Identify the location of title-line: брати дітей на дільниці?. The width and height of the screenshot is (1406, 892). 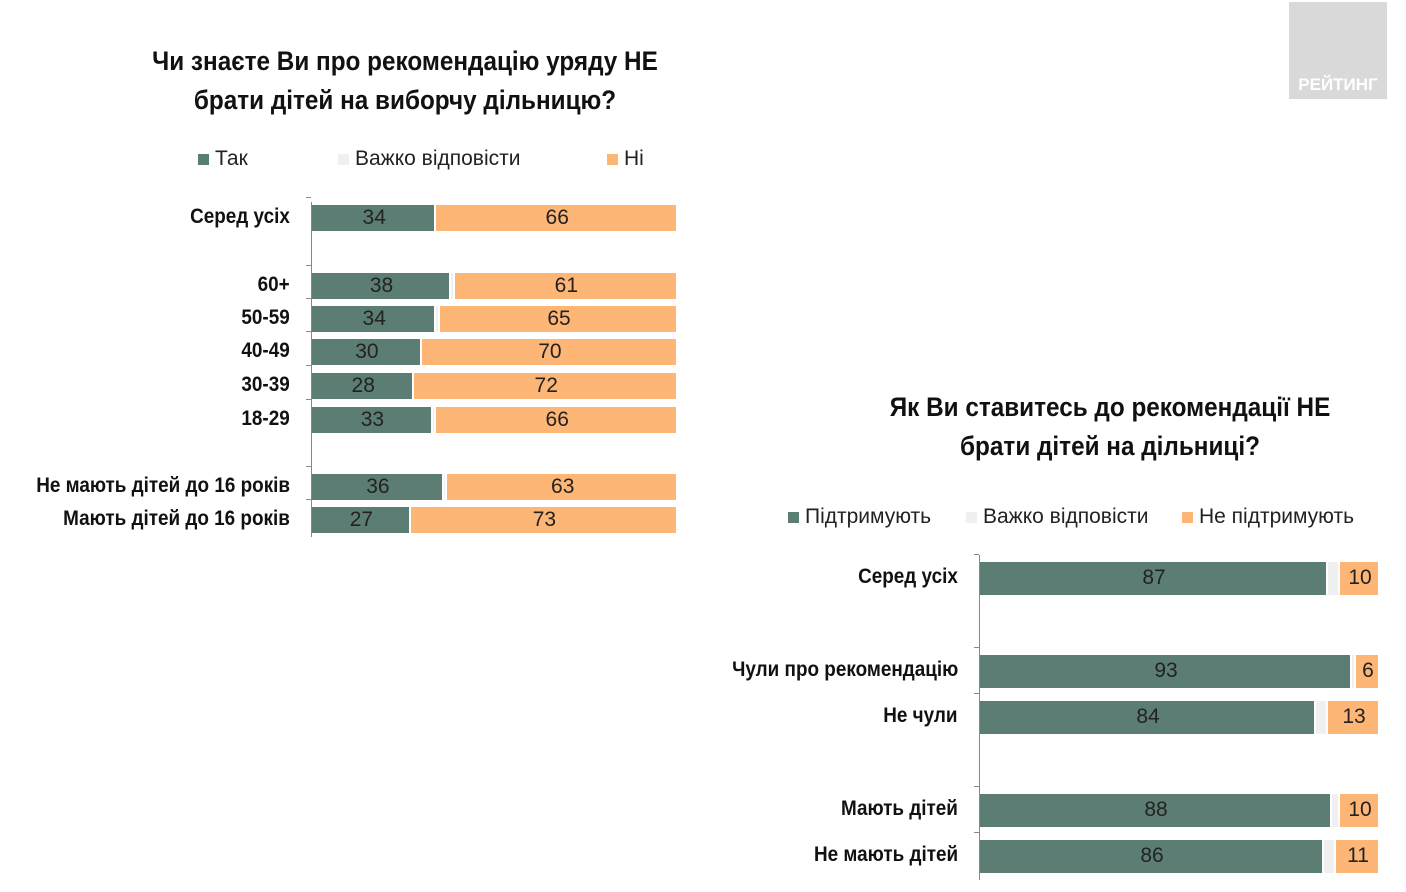
(1110, 446).